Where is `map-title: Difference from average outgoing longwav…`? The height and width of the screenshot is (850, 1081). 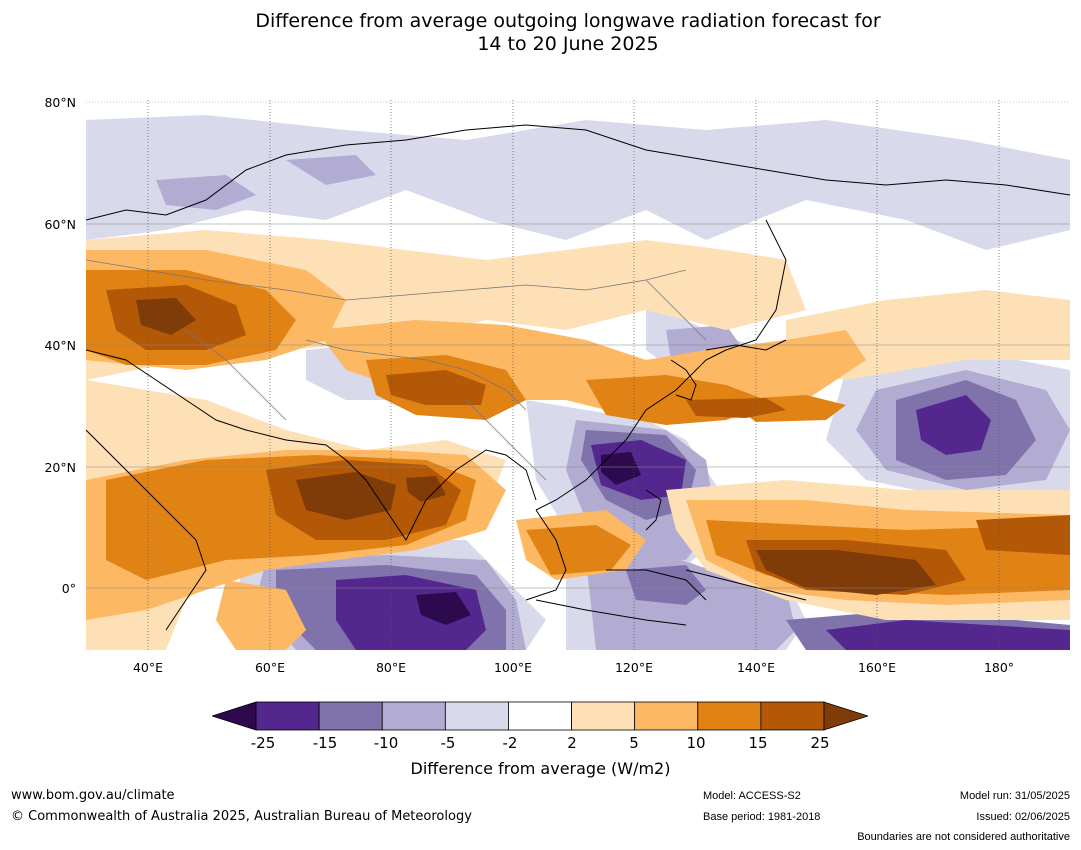 map-title: Difference from average outgoing longwav… is located at coordinates (540, 33).